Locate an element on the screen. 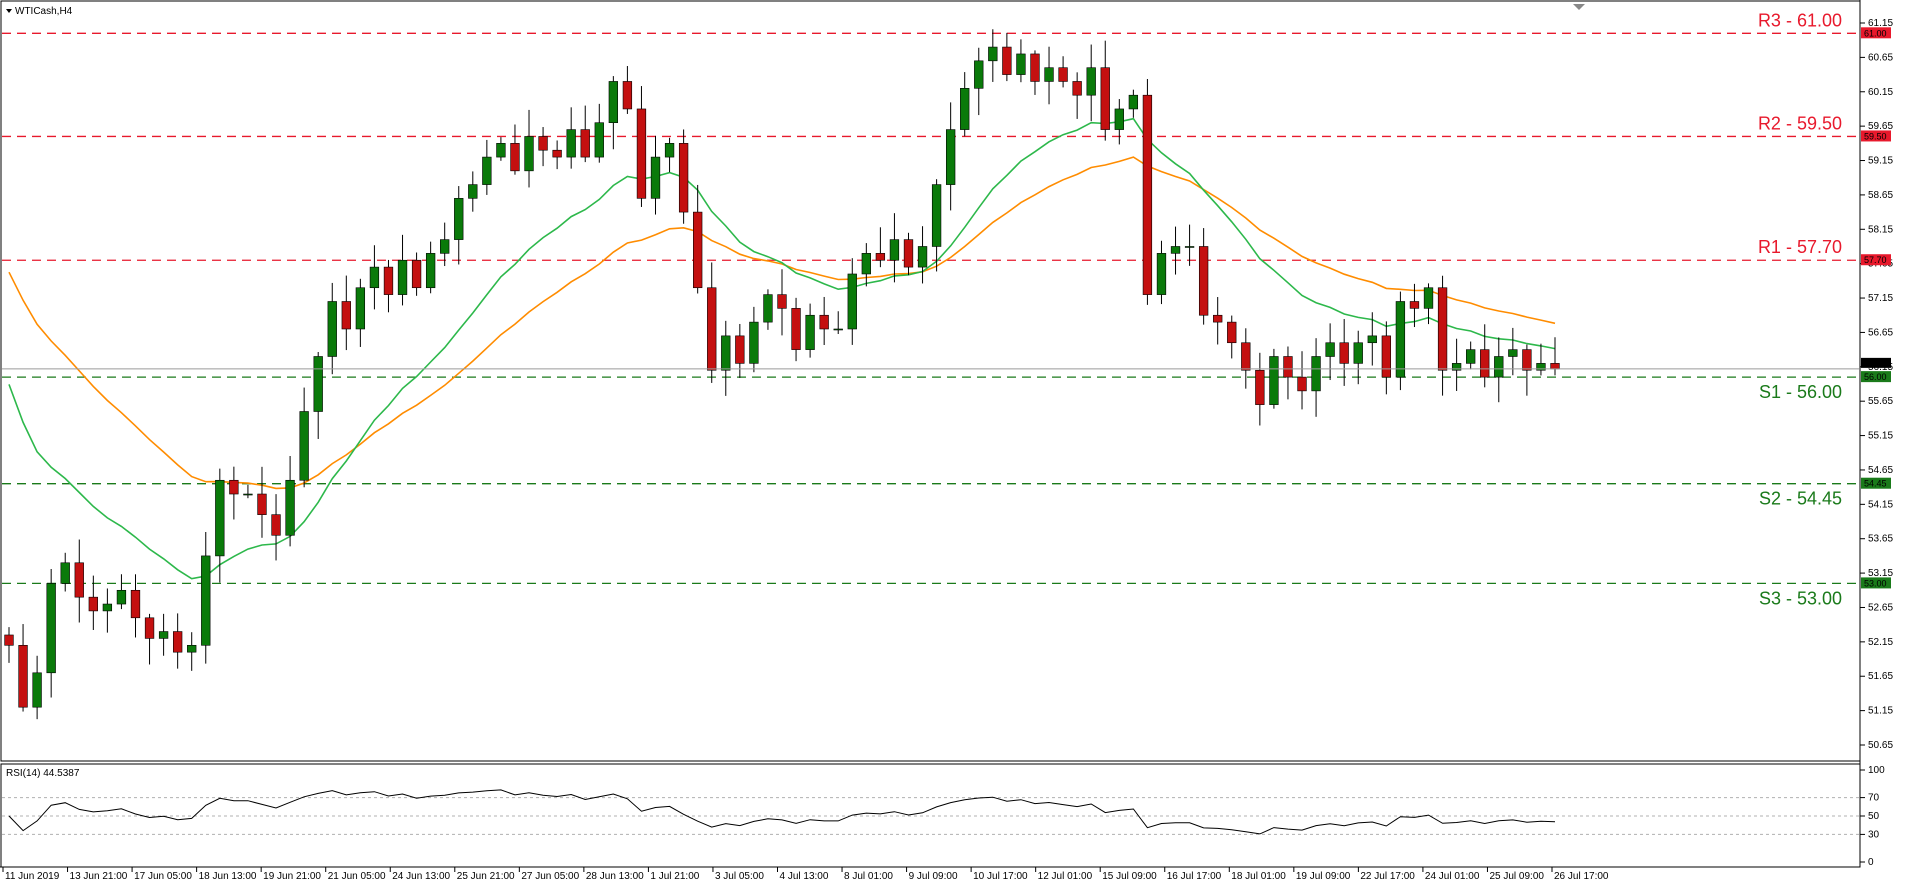 Image resolution: width=1907 pixels, height=885 pixels. y-tick-label: 51.65 is located at coordinates (1880, 676).